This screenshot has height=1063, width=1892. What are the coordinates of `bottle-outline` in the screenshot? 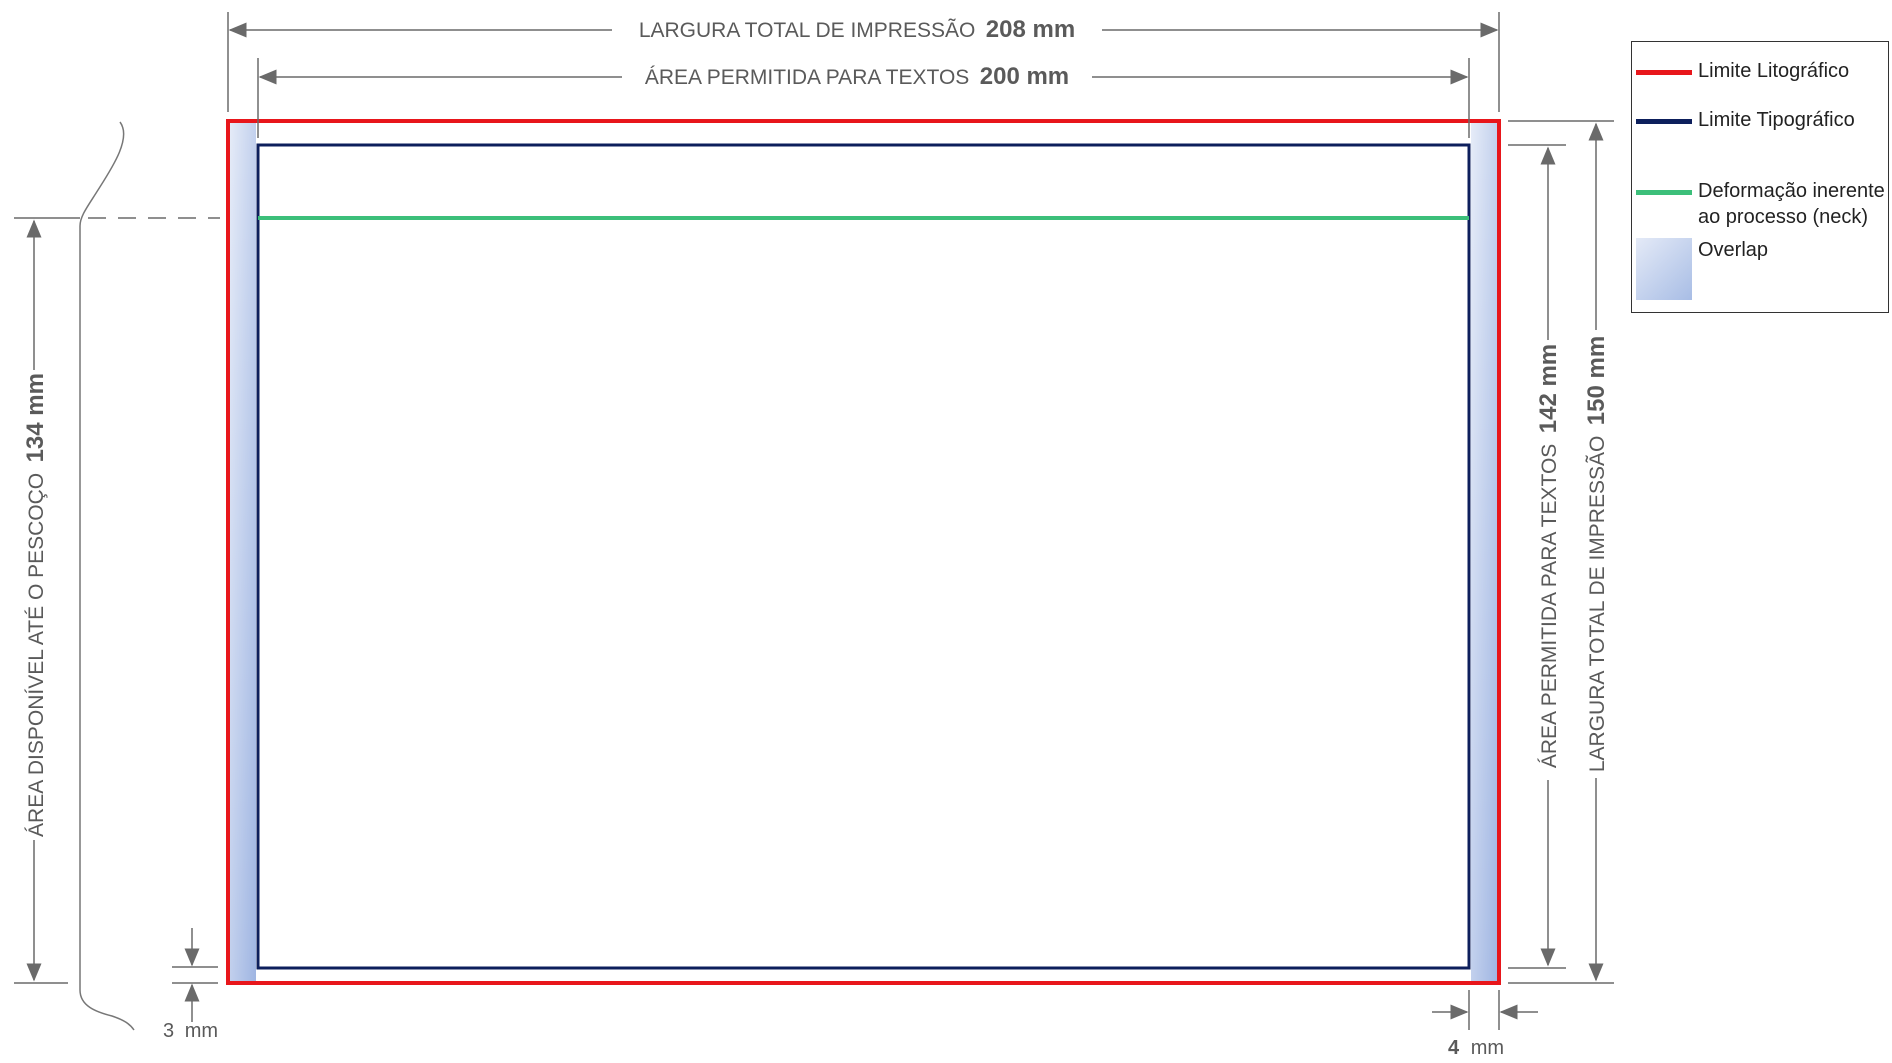 It's located at (107, 576).